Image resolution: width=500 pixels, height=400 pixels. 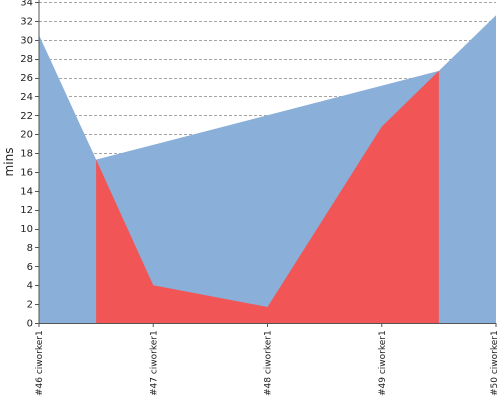 I want to click on x-tick-label: #47 ciworker1, so click(x=154, y=363).